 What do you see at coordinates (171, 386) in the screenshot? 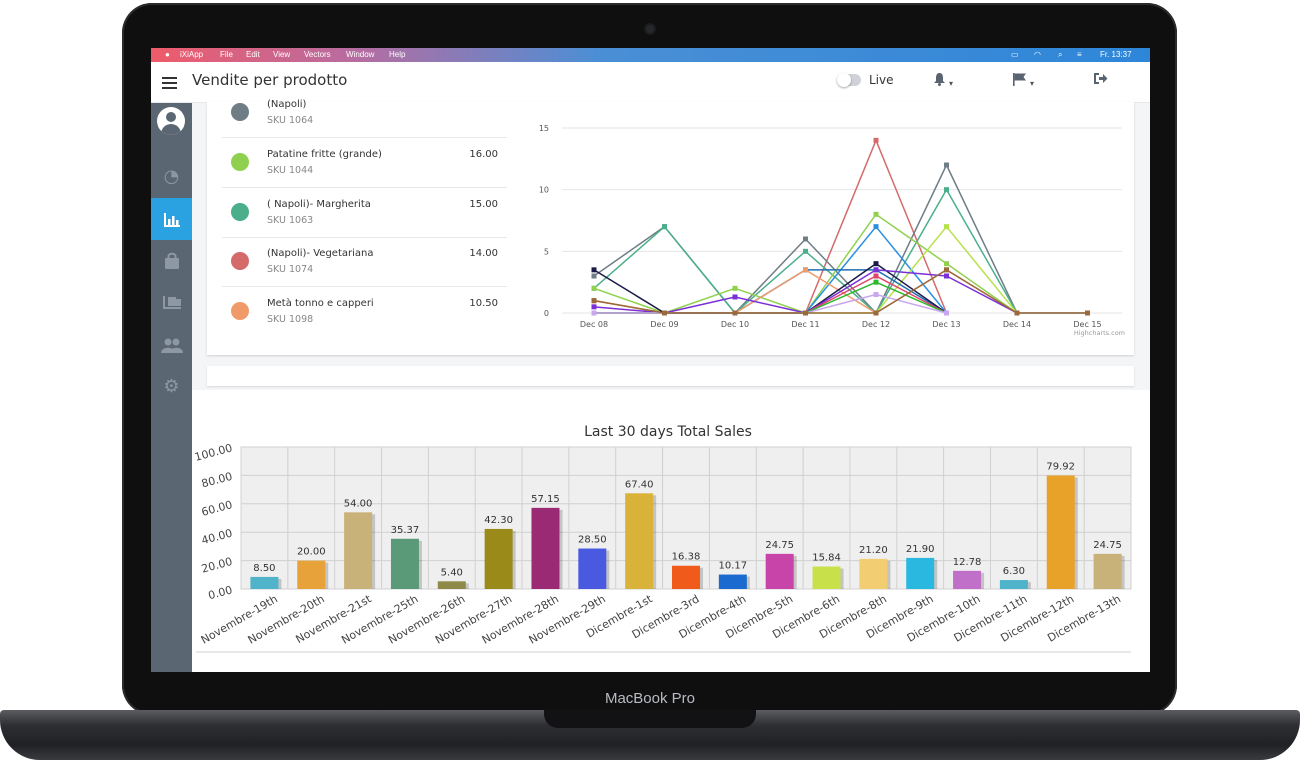
I see `settings-icon: ⚙` at bounding box center [171, 386].